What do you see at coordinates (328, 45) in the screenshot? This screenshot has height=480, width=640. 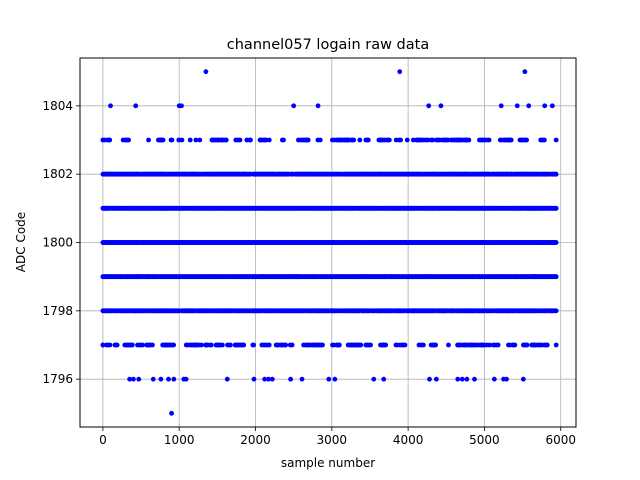 I see `chart-title: channel057 logain raw data` at bounding box center [328, 45].